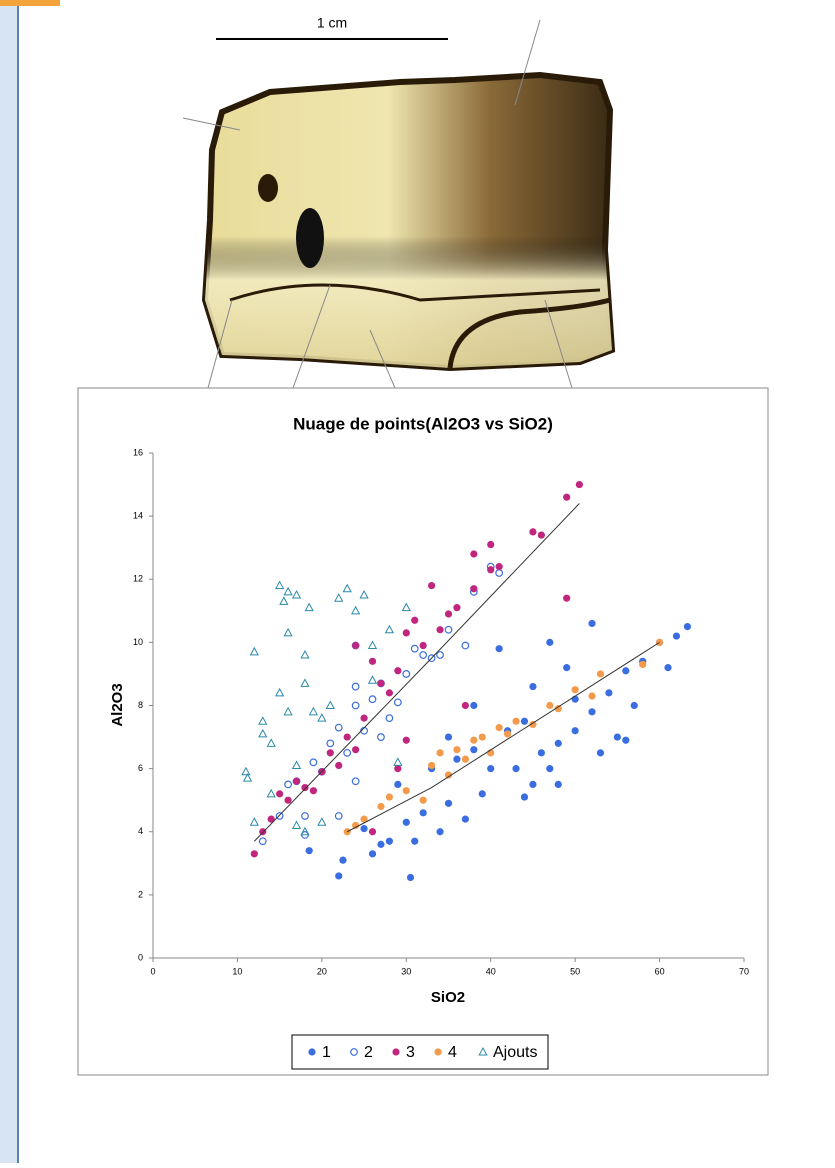  Describe the element at coordinates (117, 704) in the screenshot. I see `y-axis-label: Al2O3` at that location.